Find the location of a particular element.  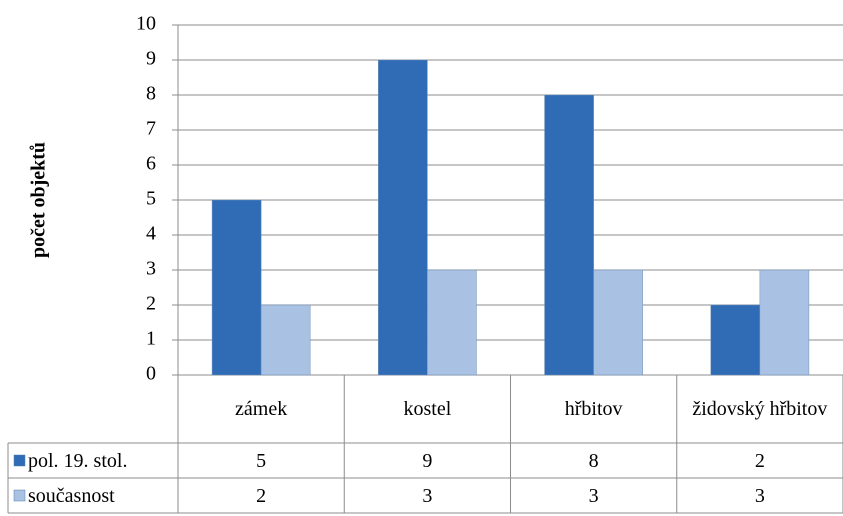

y-tick-label: 3 is located at coordinates (151, 269).